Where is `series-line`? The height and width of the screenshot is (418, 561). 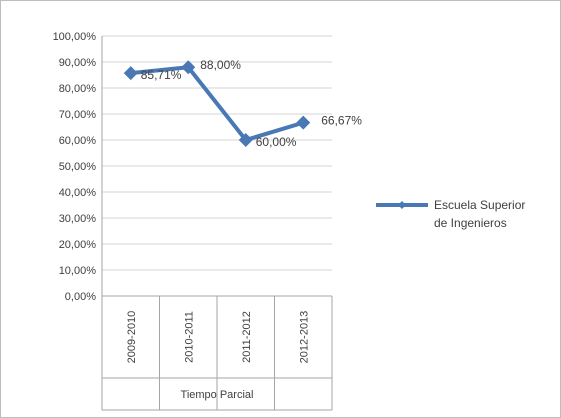
series-line is located at coordinates (217, 103).